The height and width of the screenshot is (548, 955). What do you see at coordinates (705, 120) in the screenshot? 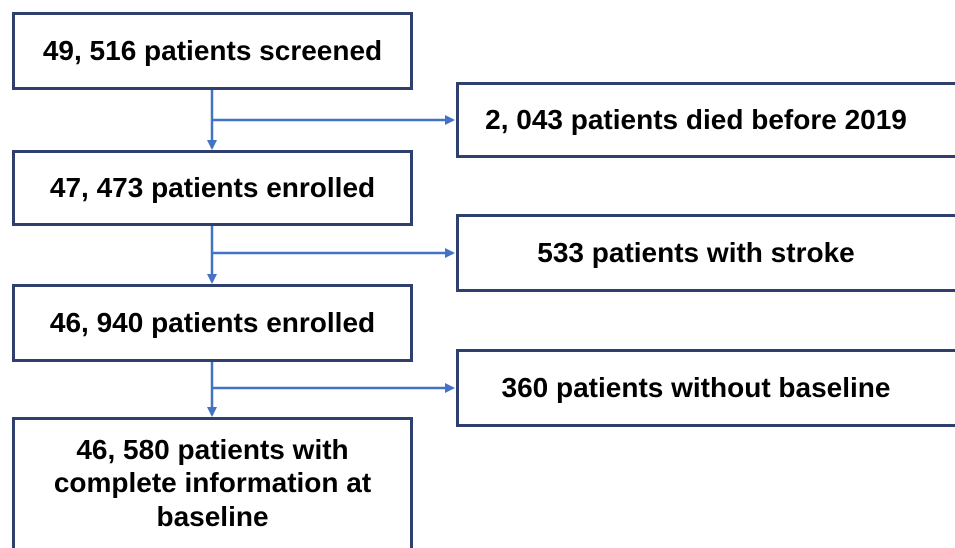
I see `node: 2, 043 patients died before 2019` at bounding box center [705, 120].